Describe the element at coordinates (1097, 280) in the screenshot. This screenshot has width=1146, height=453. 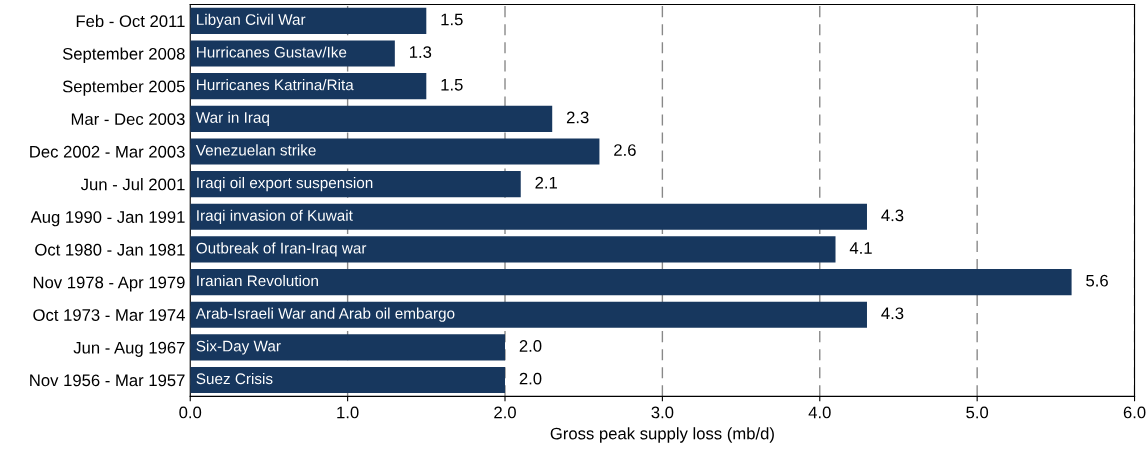
I see `data-label: 5.6` at that location.